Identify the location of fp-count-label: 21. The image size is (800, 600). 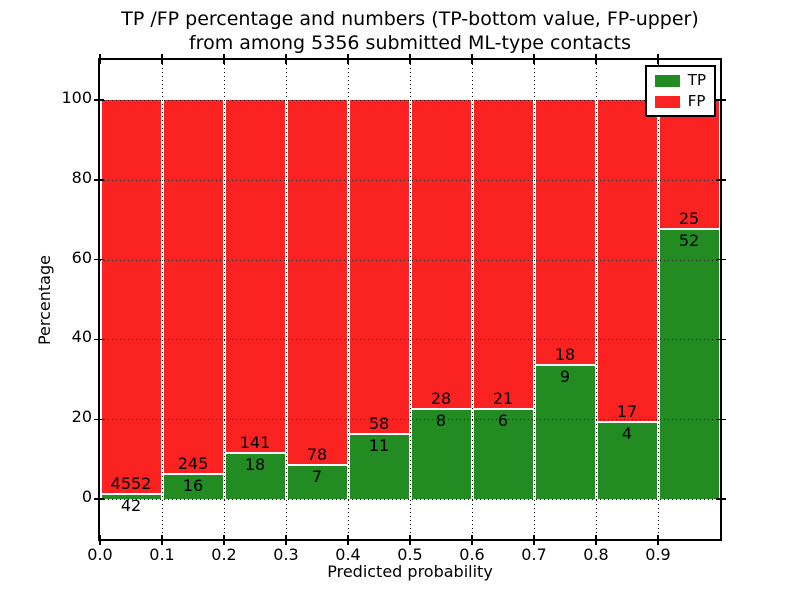
(503, 399).